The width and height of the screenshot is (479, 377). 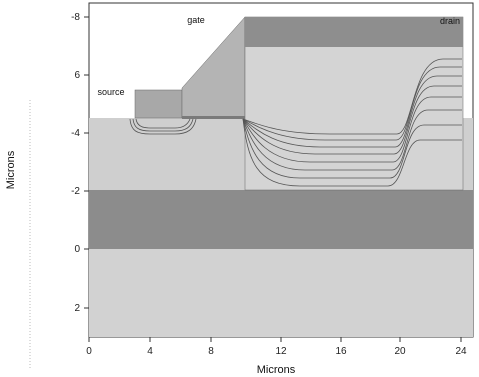 What do you see at coordinates (196, 20) in the screenshot?
I see `gate-label: gate` at bounding box center [196, 20].